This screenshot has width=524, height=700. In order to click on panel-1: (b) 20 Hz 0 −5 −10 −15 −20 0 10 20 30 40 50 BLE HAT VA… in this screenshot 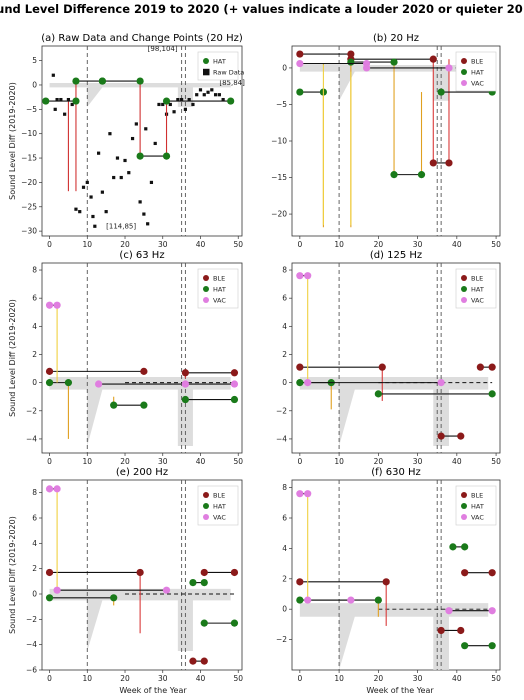, I will do `click(386, 141)`.